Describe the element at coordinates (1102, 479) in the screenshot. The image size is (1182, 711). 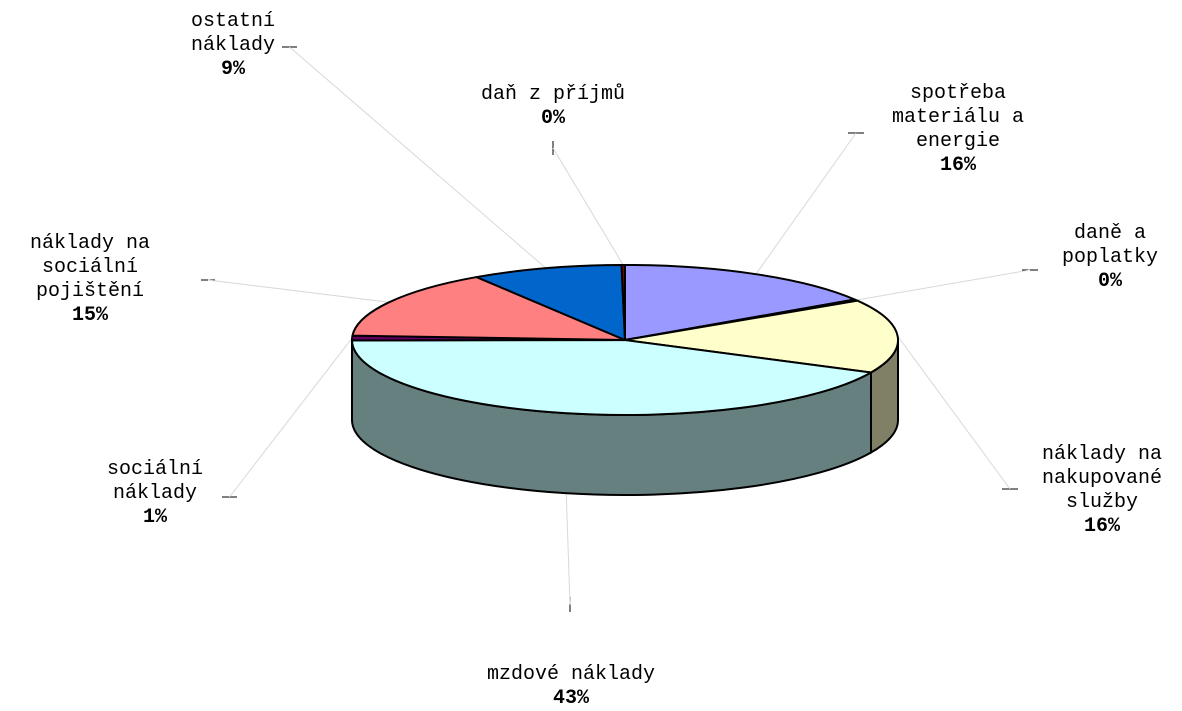
I see `slice-label-text: nakupované` at that location.